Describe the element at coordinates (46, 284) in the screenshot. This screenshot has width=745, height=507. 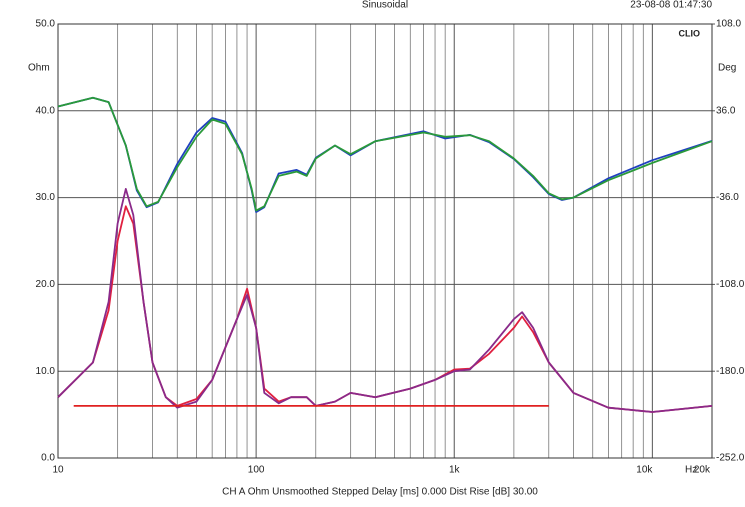
I see `y-tick-label: 20.0` at that location.